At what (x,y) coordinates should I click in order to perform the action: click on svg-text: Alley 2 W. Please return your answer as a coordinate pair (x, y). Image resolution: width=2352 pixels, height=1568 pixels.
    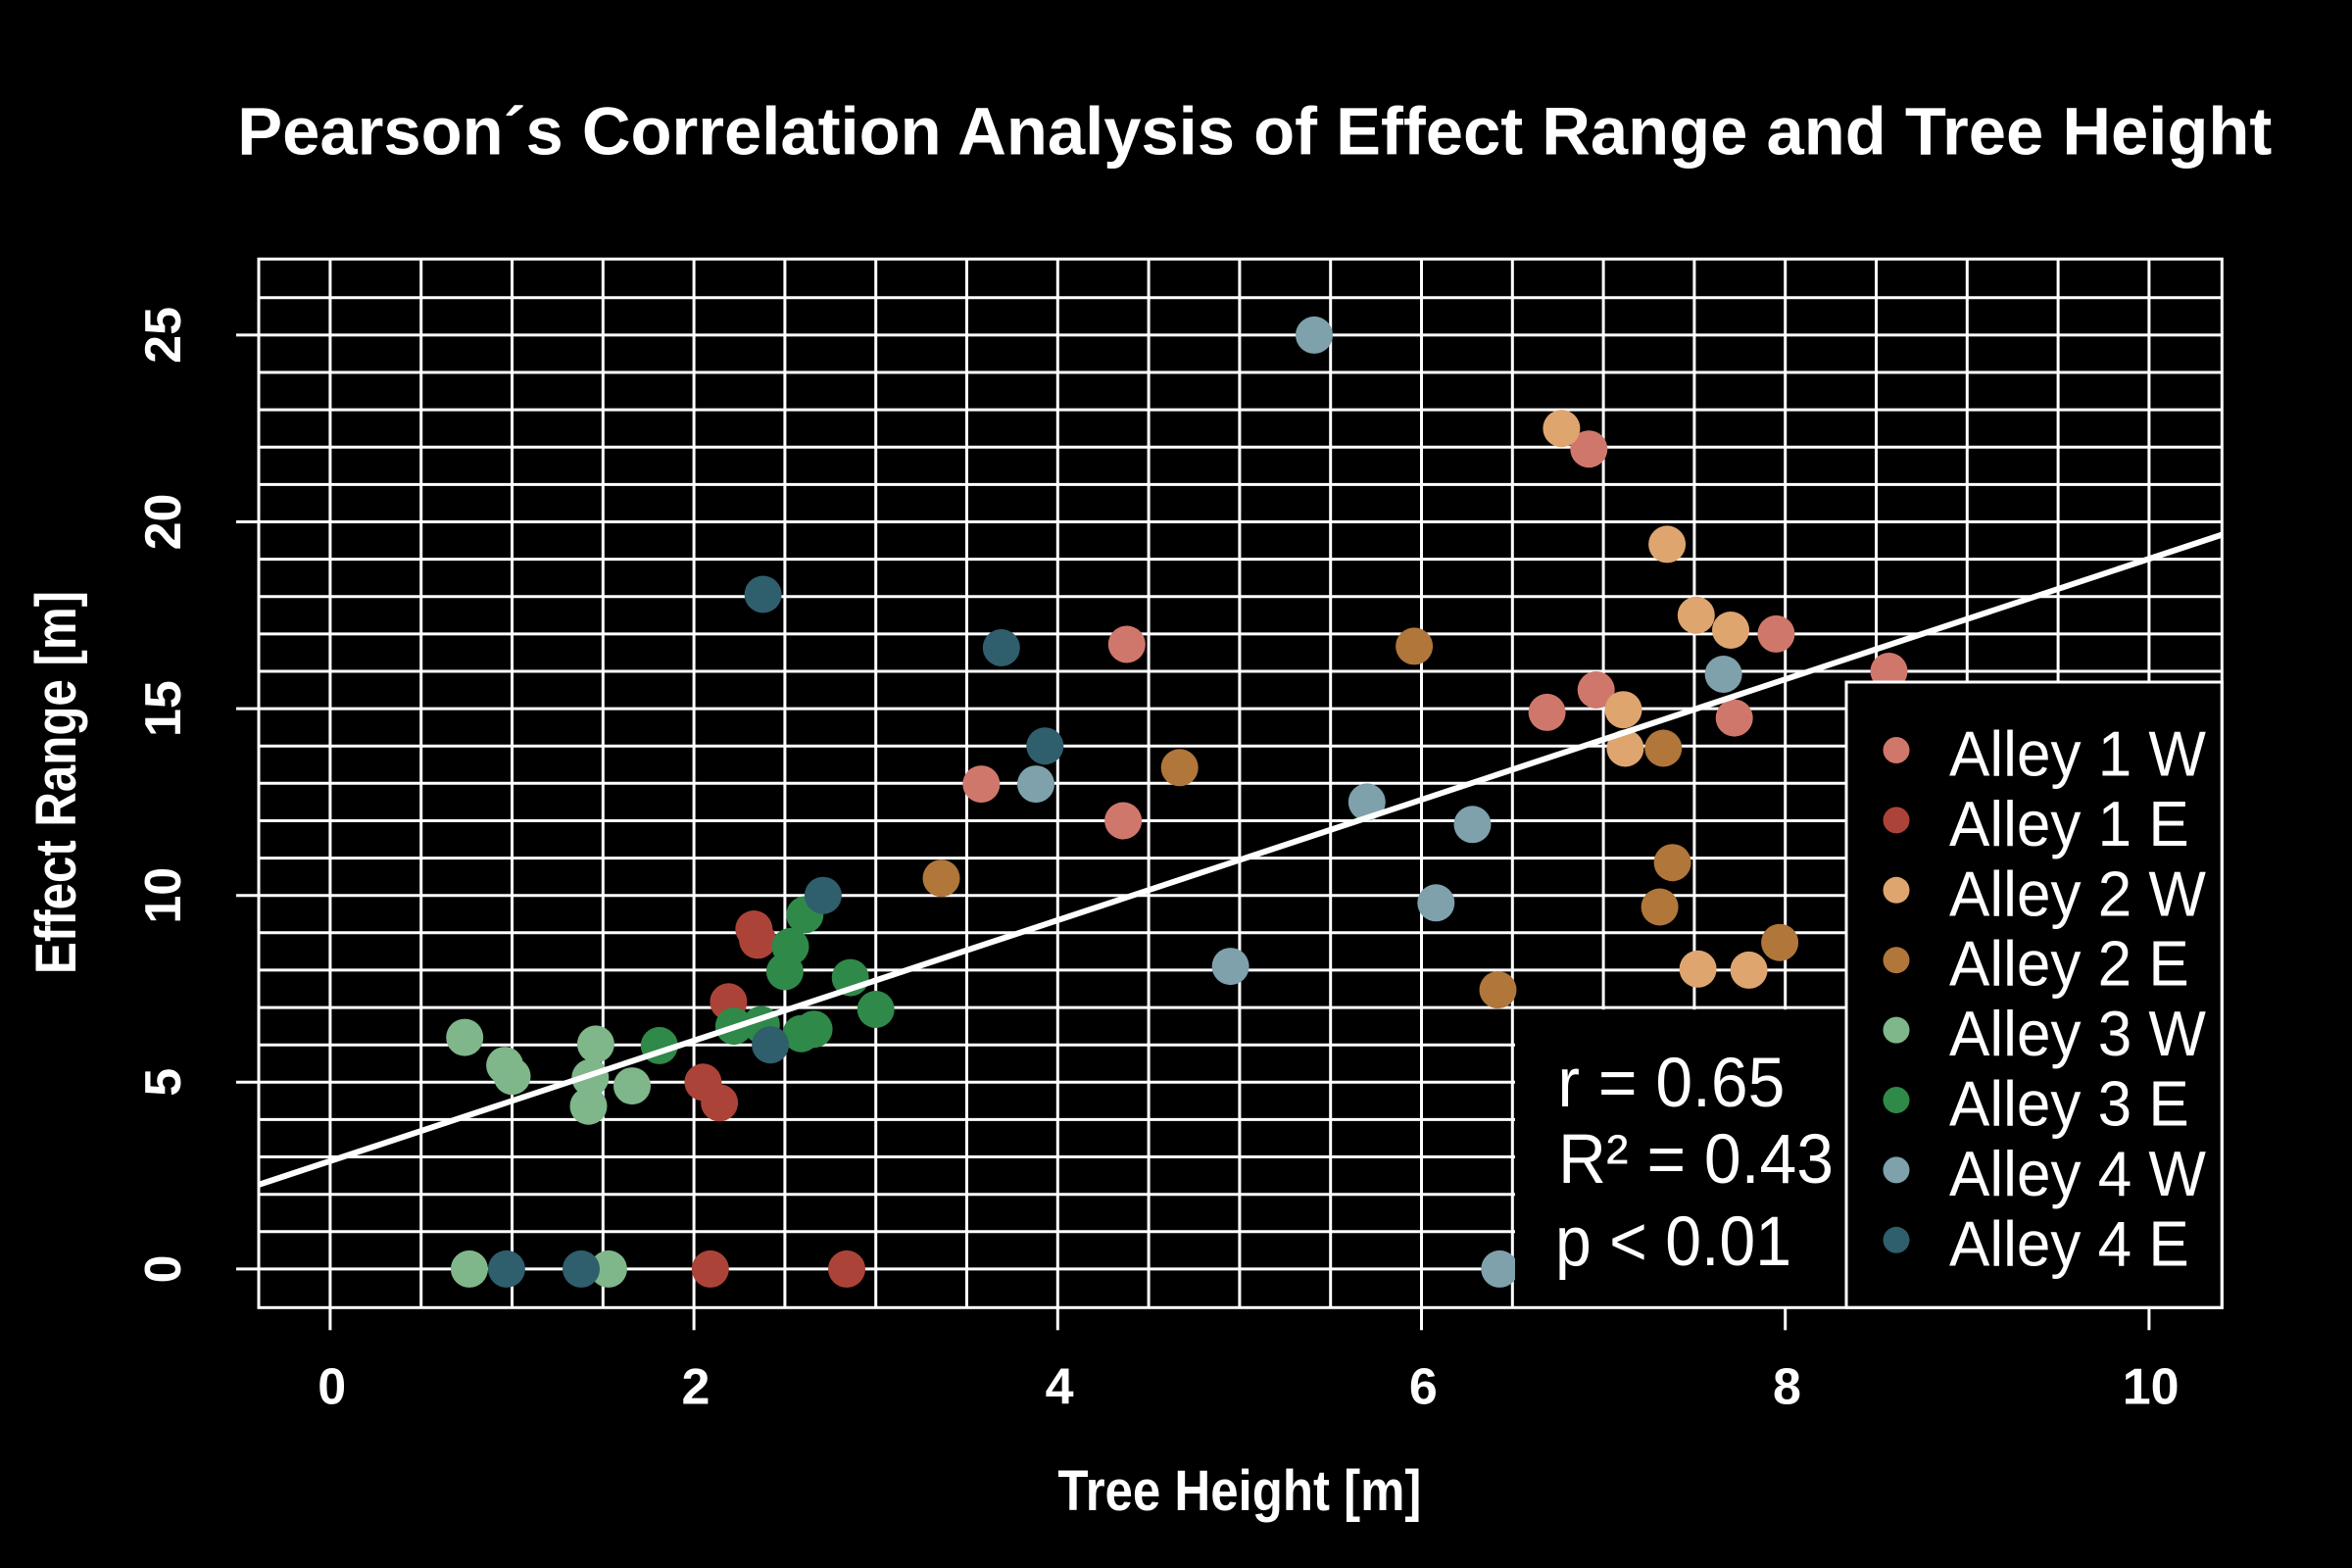
    Looking at the image, I should click on (2078, 893).